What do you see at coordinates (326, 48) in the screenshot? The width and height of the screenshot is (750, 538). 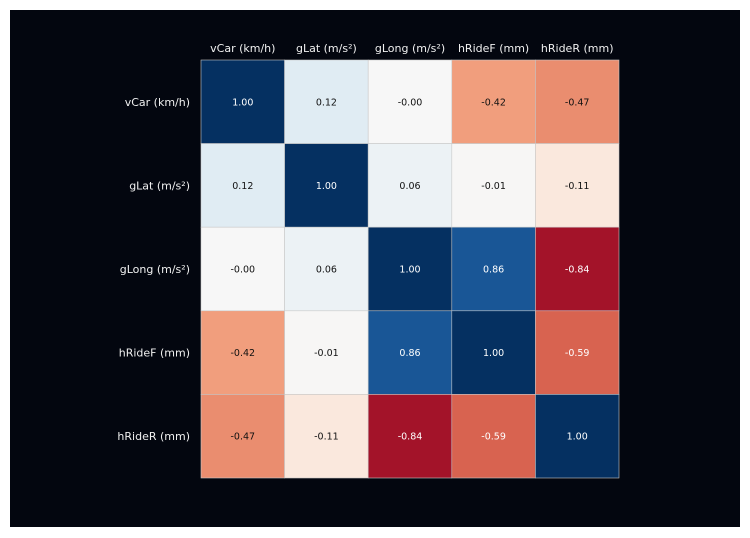 I see `x-tick-label: gLat (m/s²)` at bounding box center [326, 48].